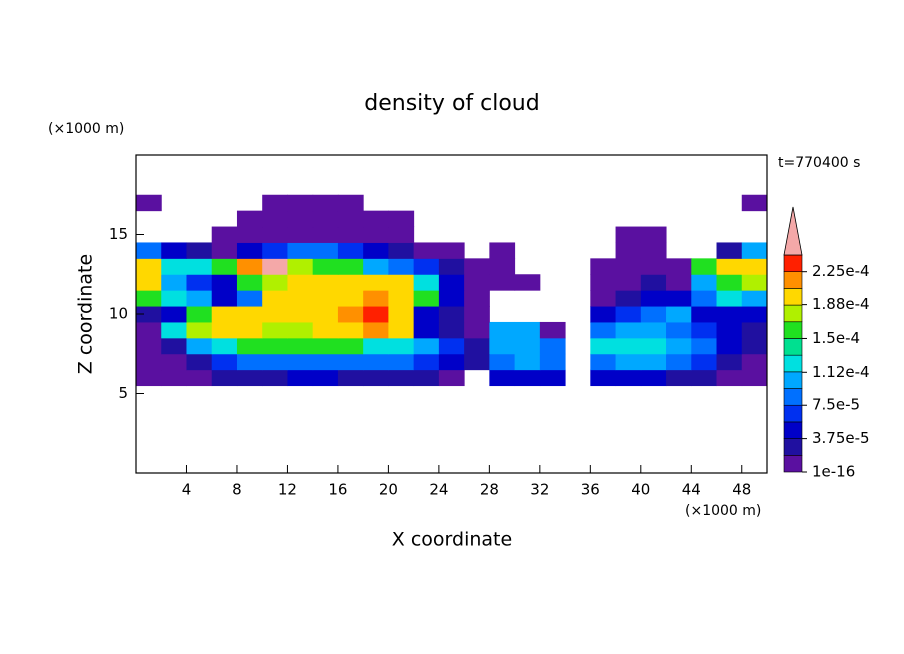  What do you see at coordinates (123, 393) in the screenshot?
I see `y-tick-label: 5` at bounding box center [123, 393].